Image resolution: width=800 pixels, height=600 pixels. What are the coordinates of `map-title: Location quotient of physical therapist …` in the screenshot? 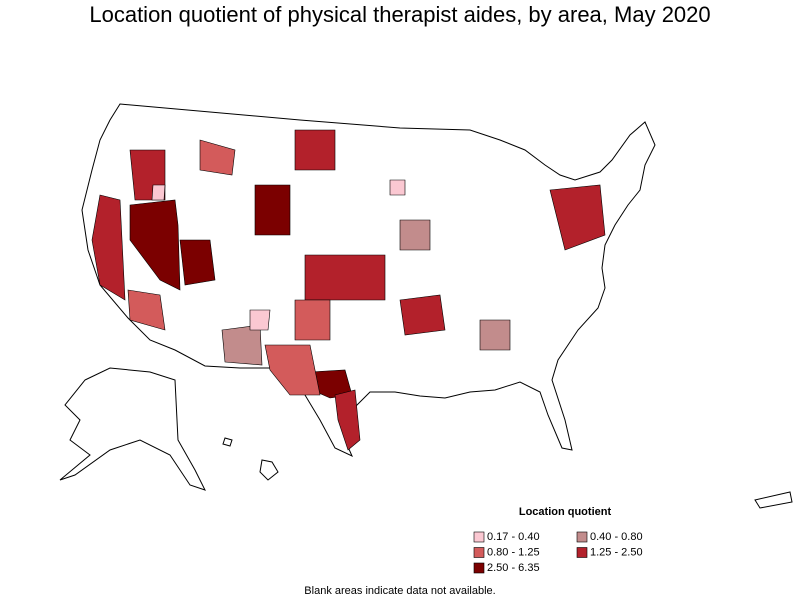 It's located at (399, 14).